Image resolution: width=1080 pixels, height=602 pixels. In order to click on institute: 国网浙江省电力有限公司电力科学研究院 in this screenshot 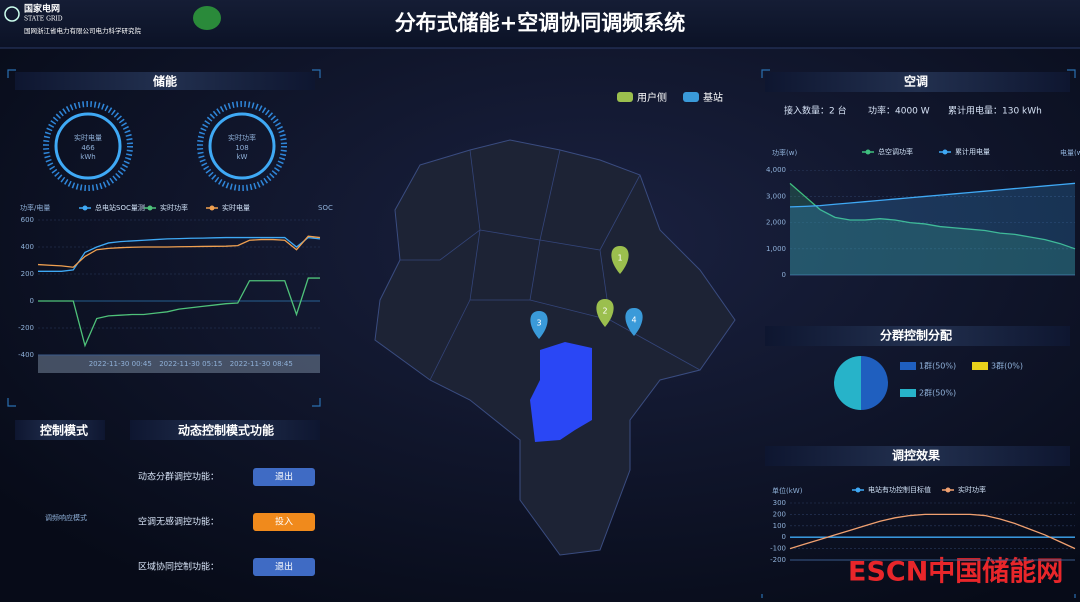, I will do `click(83, 30)`.